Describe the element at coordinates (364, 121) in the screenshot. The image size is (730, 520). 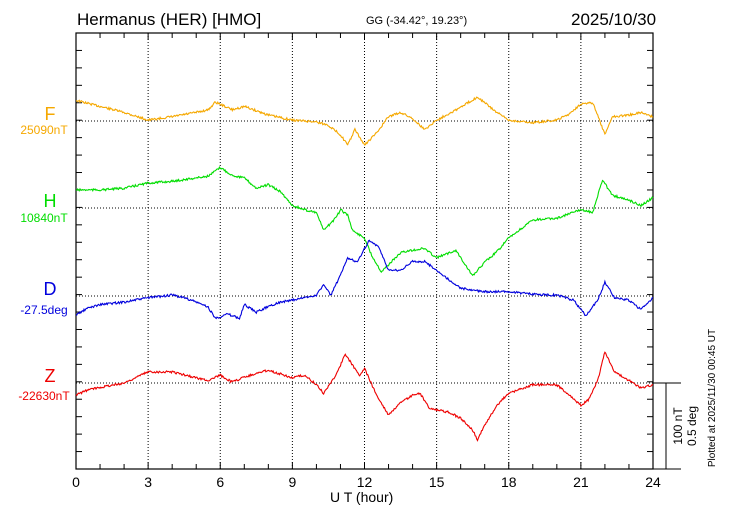
I see `series-line-F` at that location.